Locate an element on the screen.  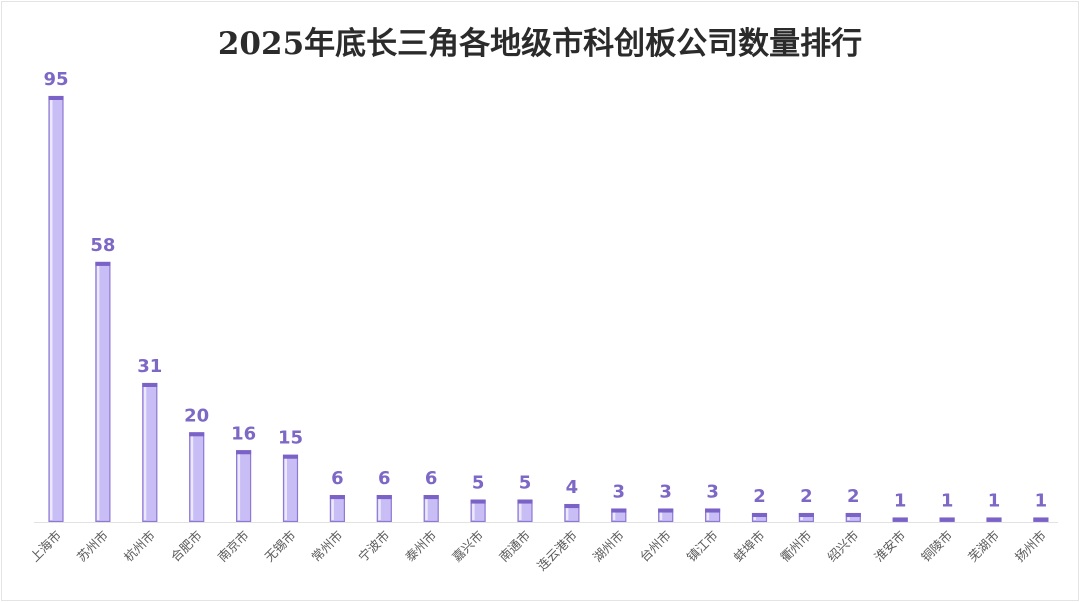
category-label: 无锡市 is located at coordinates (279, 546).